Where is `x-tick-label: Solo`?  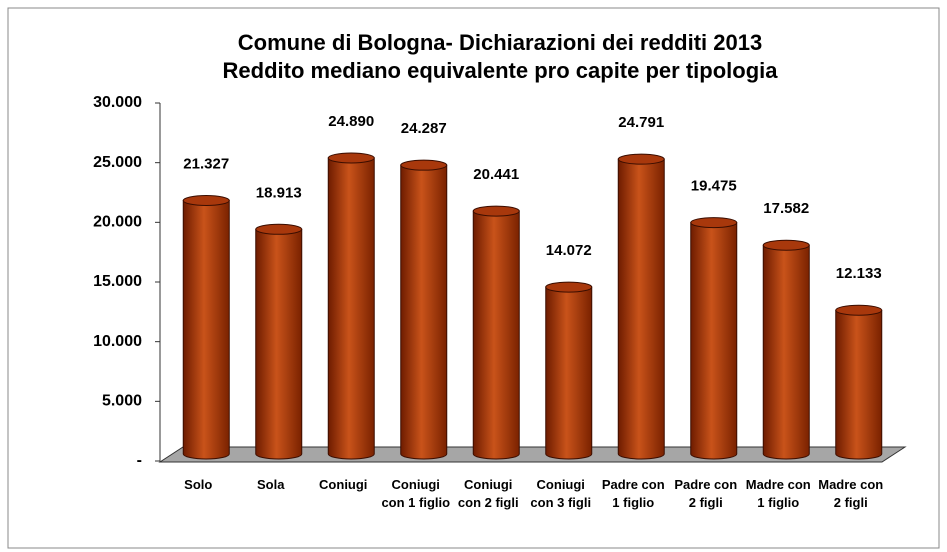 x-tick-label: Solo is located at coordinates (198, 484).